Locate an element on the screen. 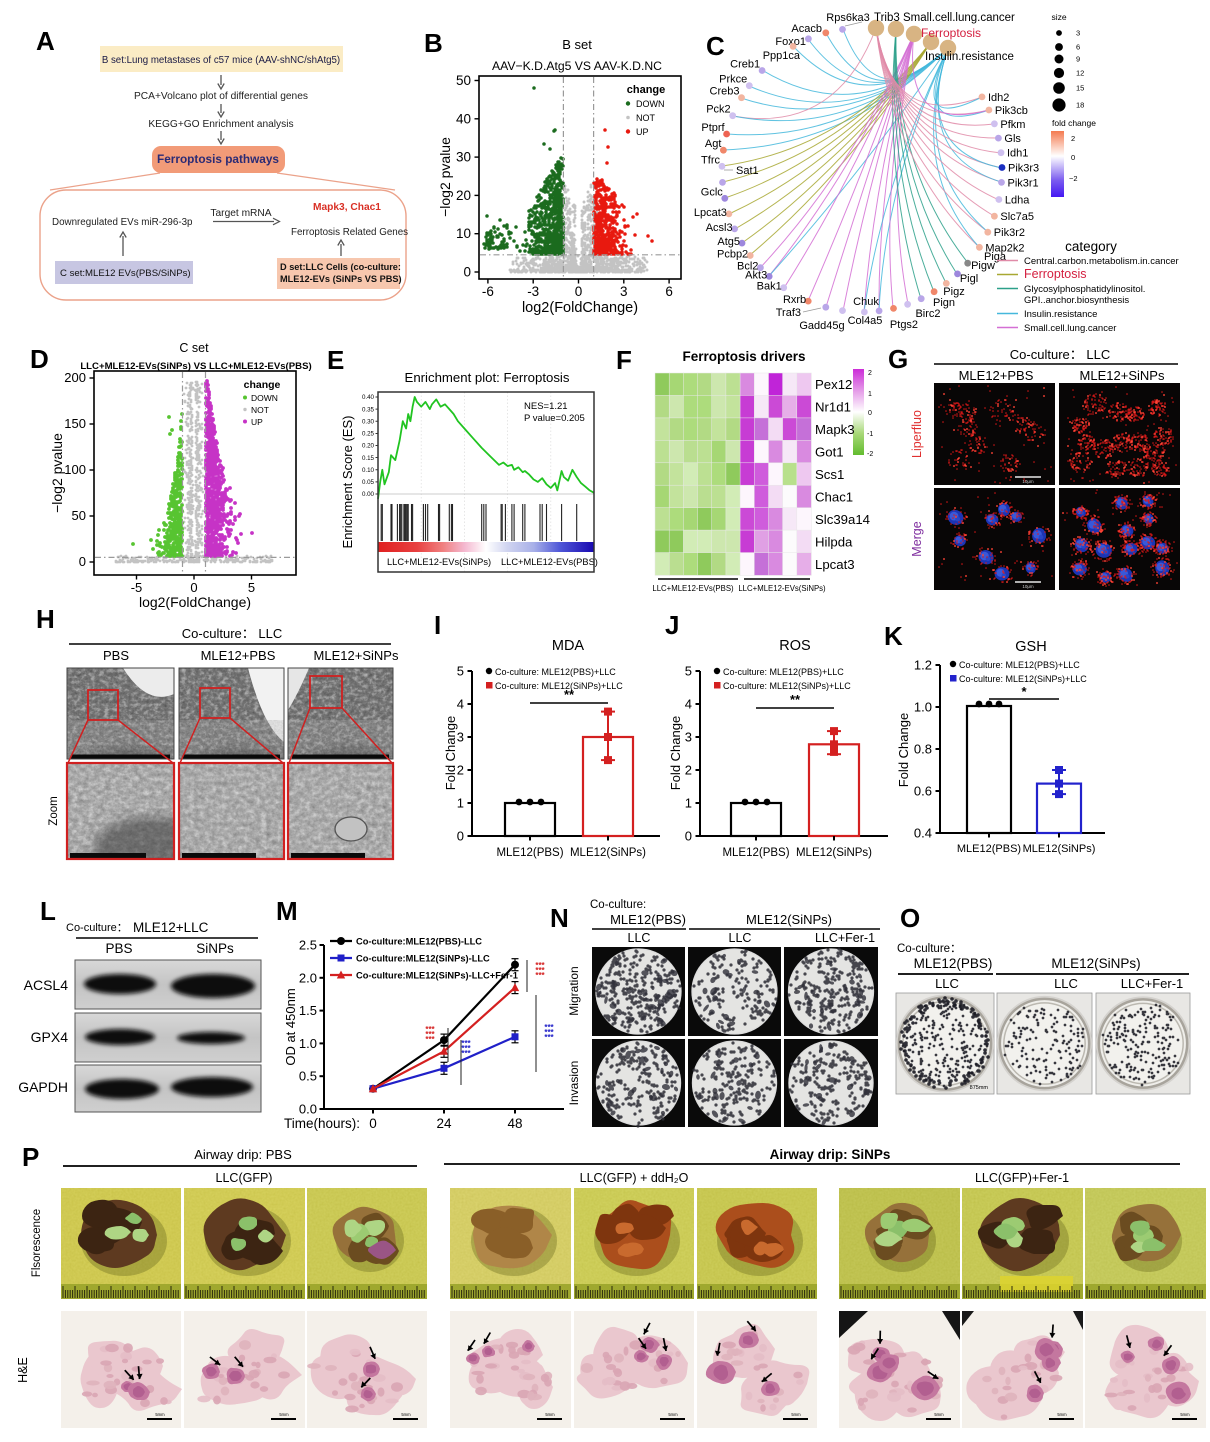 The image size is (1210, 1442). svg-text: LLC(GFP) is located at coordinates (244, 1178).